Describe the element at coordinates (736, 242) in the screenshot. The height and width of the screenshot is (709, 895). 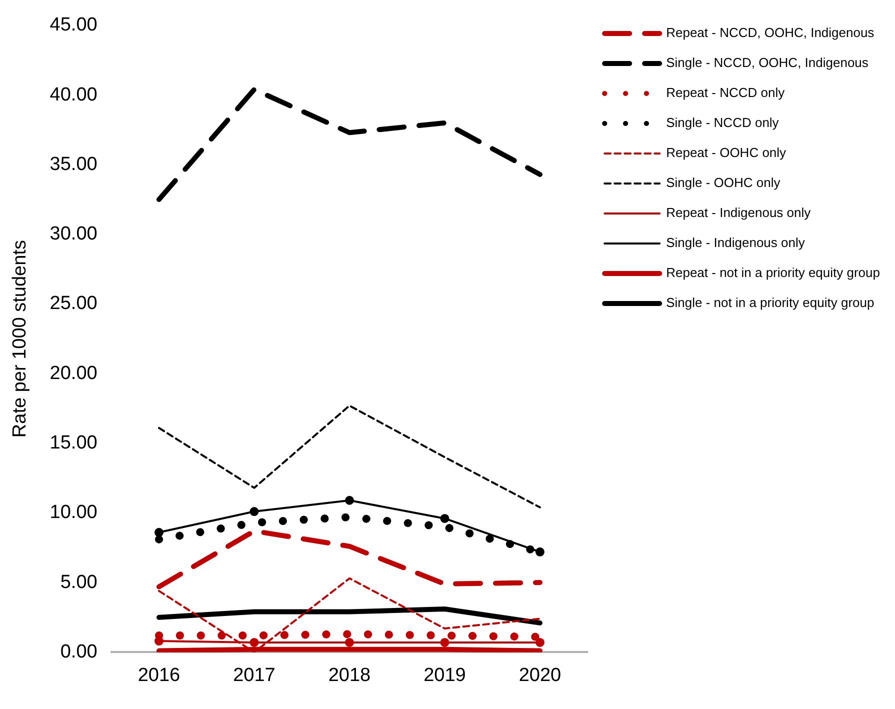
I see `legend-label: Single - Indigenous only` at that location.